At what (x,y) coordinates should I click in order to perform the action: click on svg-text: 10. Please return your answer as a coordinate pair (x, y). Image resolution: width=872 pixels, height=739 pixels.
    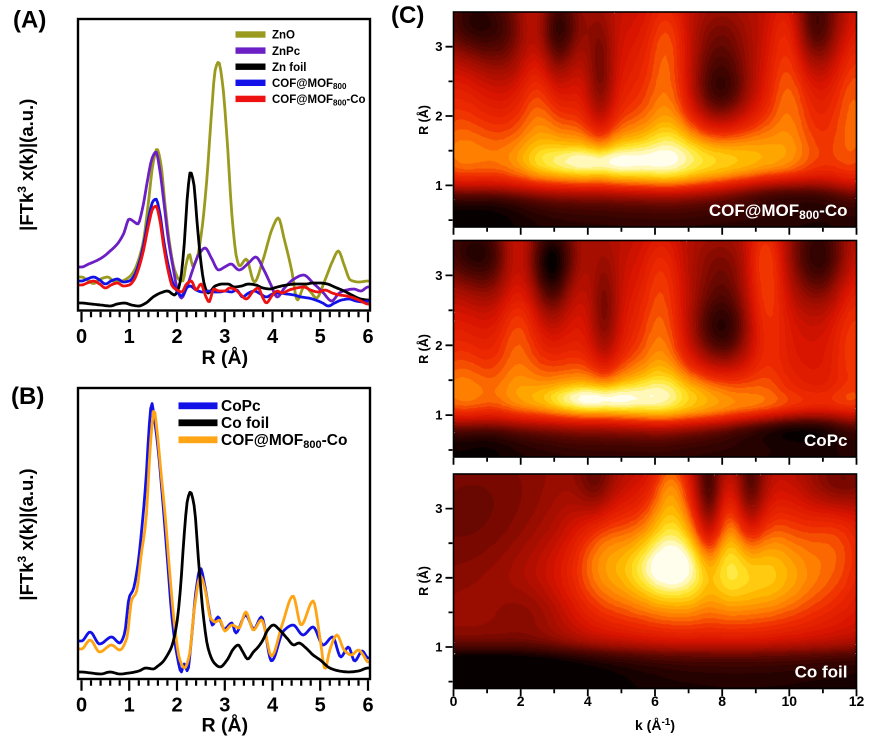
    Looking at the image, I should click on (790, 701).